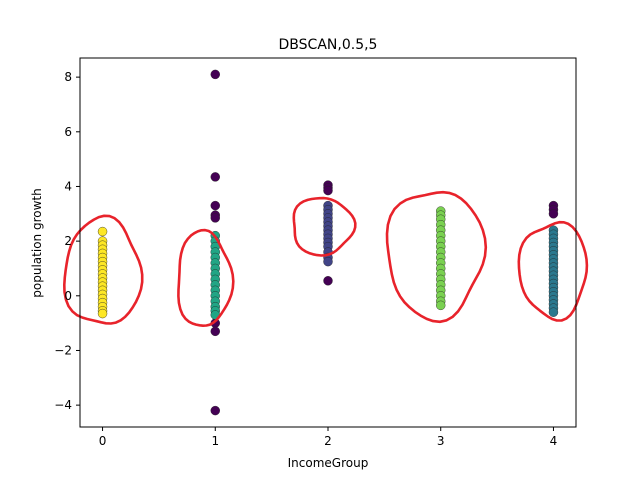  Describe the element at coordinates (68, 296) in the screenshot. I see `y-tick-label: 0` at that location.